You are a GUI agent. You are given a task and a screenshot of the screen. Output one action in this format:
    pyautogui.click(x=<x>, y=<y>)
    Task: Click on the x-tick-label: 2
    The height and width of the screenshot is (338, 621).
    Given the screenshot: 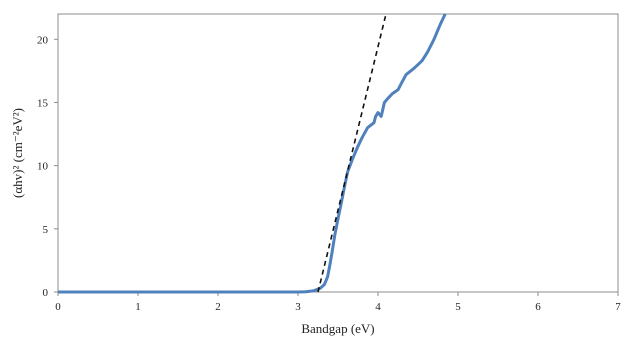 What is the action you would take?
    pyautogui.click(x=218, y=307)
    